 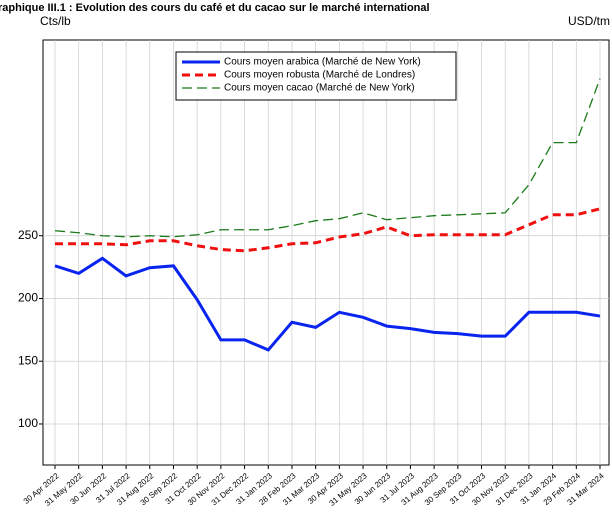 What do you see at coordinates (28, 423) in the screenshot?
I see `y-tick-label: 100` at bounding box center [28, 423].